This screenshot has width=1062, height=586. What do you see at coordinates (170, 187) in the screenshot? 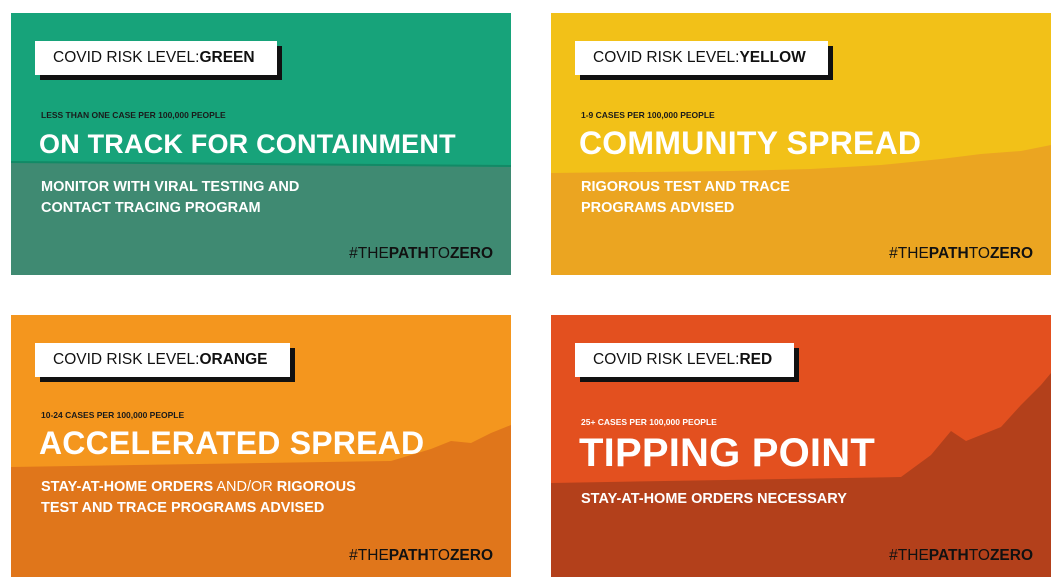
I see `desc-line-1: MONITOR WITH VIRAL TESTING AND` at bounding box center [170, 187].